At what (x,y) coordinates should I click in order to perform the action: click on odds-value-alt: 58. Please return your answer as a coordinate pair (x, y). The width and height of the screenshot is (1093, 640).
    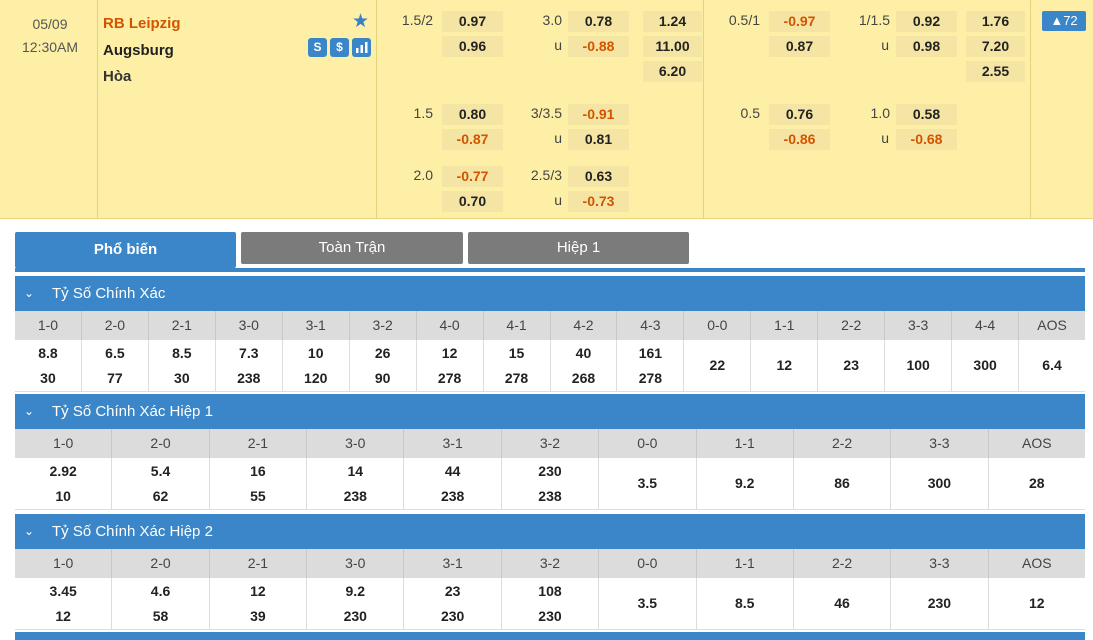
    Looking at the image, I should click on (160, 615).